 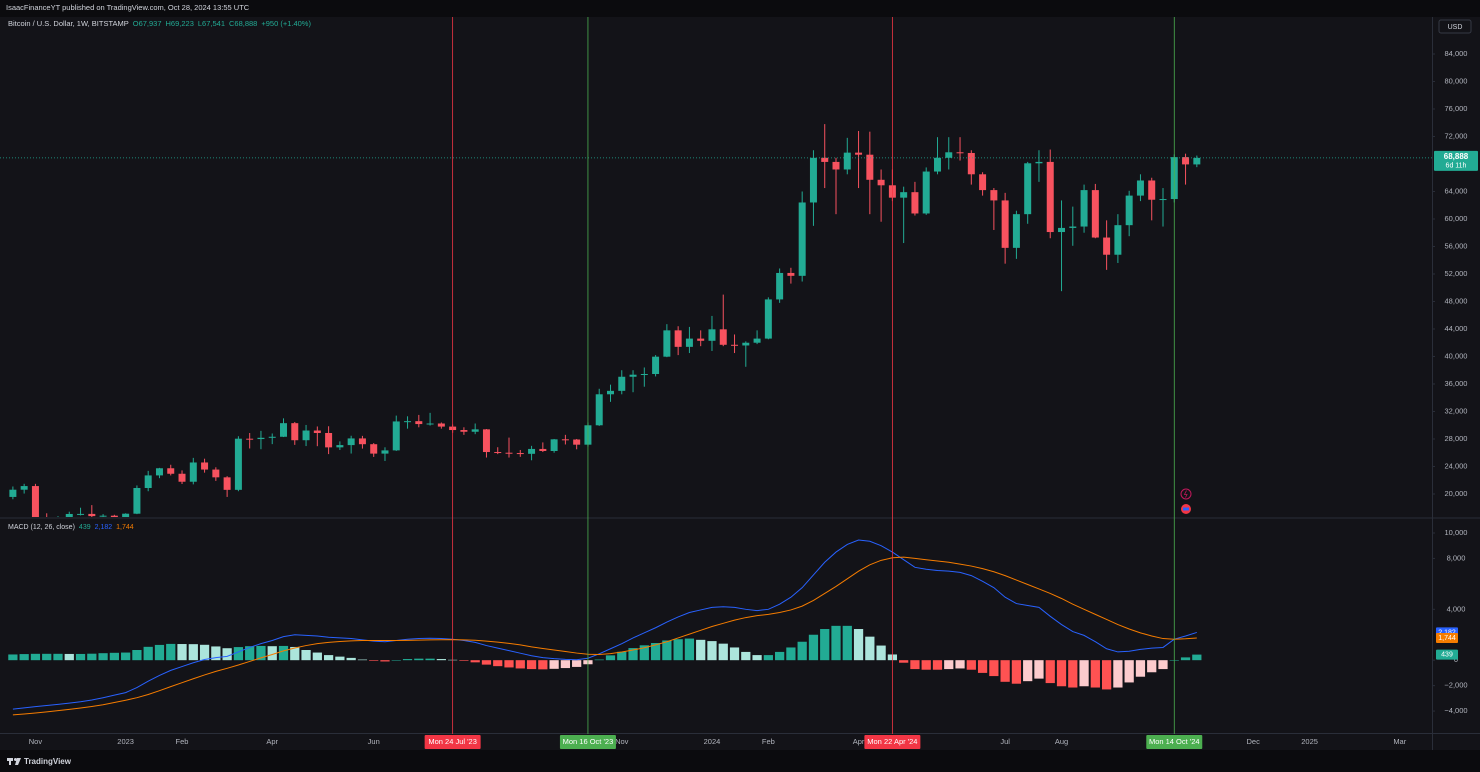 What do you see at coordinates (272, 741) in the screenshot?
I see `x-tick-label: Apr` at bounding box center [272, 741].